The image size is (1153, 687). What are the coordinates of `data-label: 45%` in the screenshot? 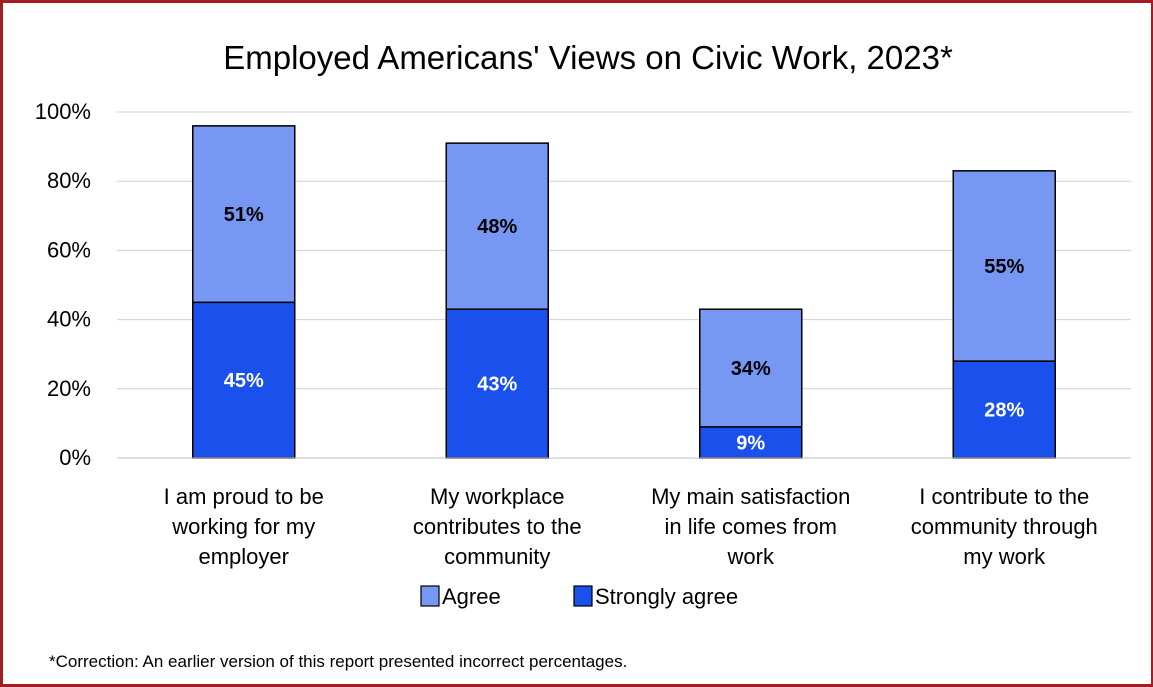 It's located at (244, 381).